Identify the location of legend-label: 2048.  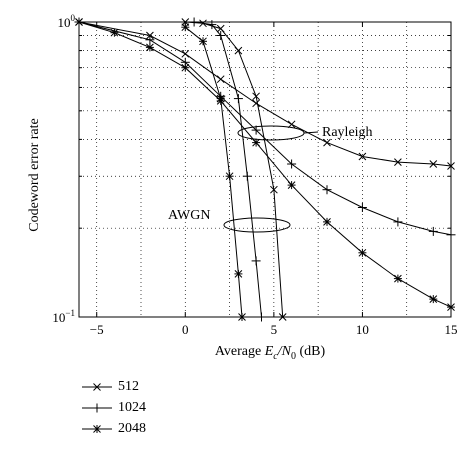
(132, 428).